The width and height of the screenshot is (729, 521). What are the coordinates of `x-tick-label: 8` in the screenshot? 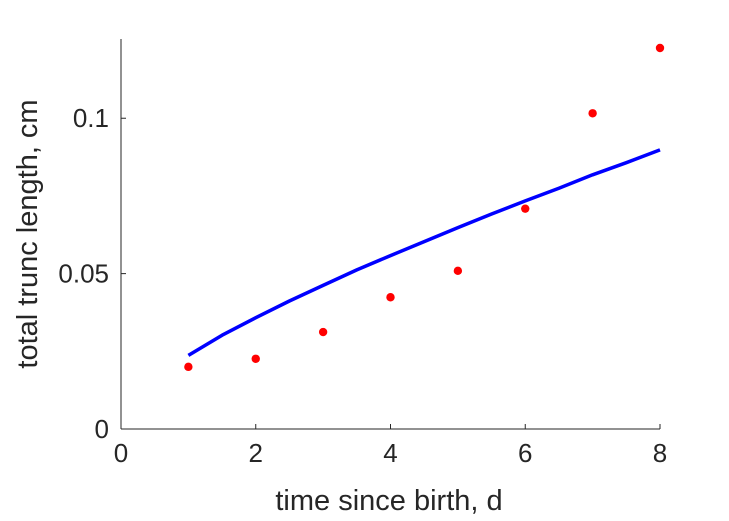 It's located at (660, 453).